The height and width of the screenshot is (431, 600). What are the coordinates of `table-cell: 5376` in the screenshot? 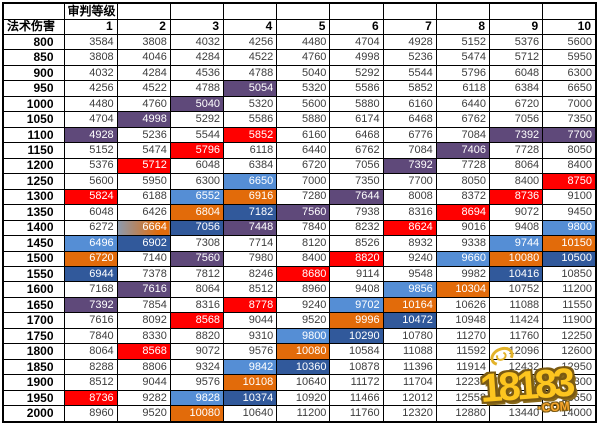 It's located at (516, 42).